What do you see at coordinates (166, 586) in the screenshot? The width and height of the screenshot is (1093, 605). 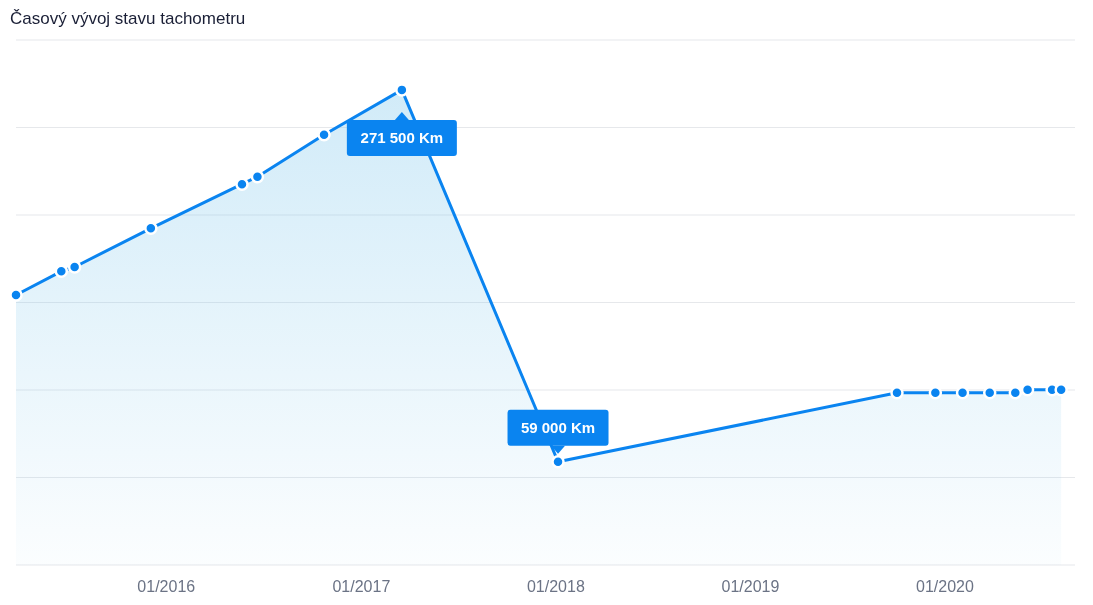 I see `x-tick-label: 01/2016` at bounding box center [166, 586].